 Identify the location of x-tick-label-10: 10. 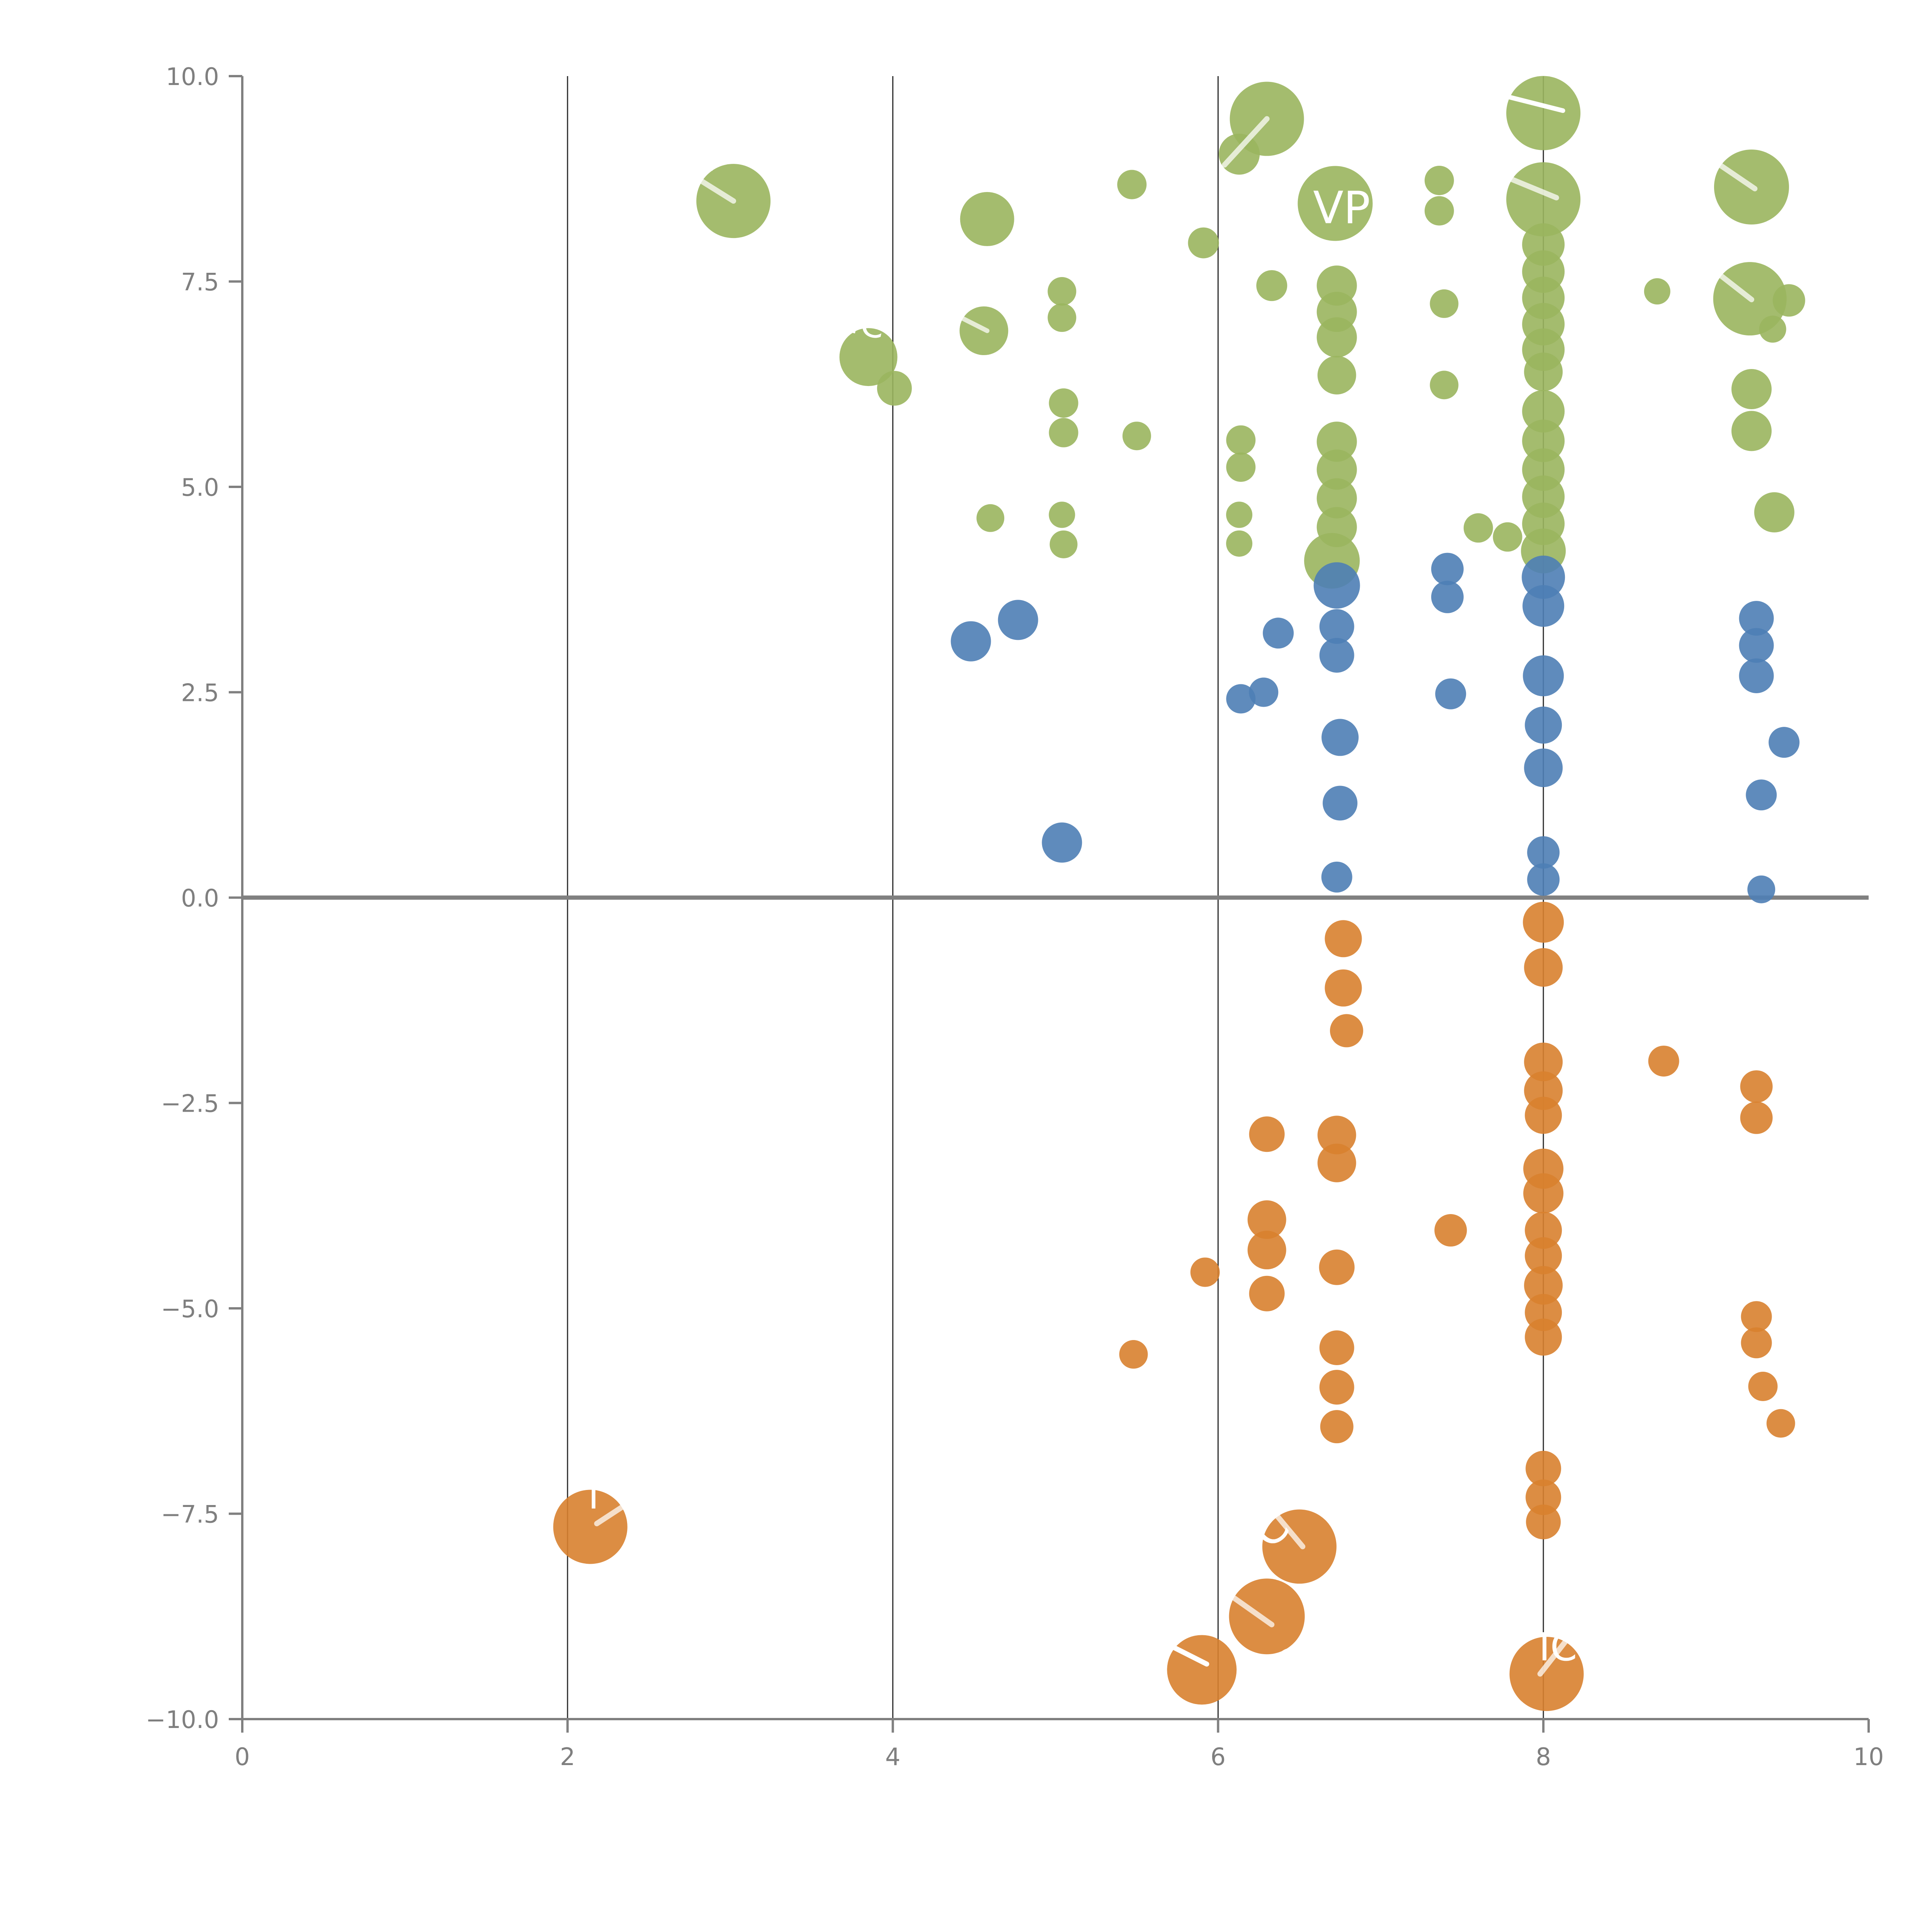
(1869, 1757).